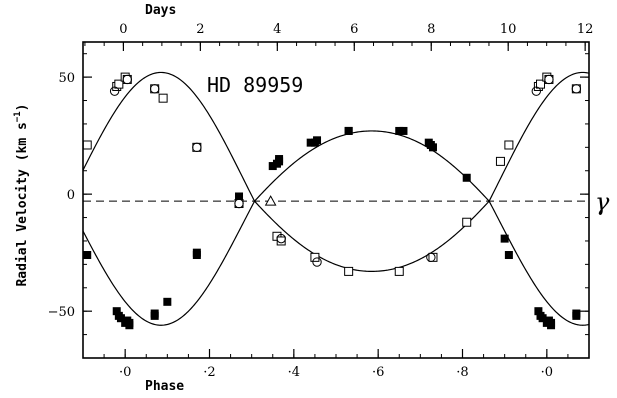 The width and height of the screenshot is (617, 398). I want to click on y-tick-label: −50, so click(61, 312).